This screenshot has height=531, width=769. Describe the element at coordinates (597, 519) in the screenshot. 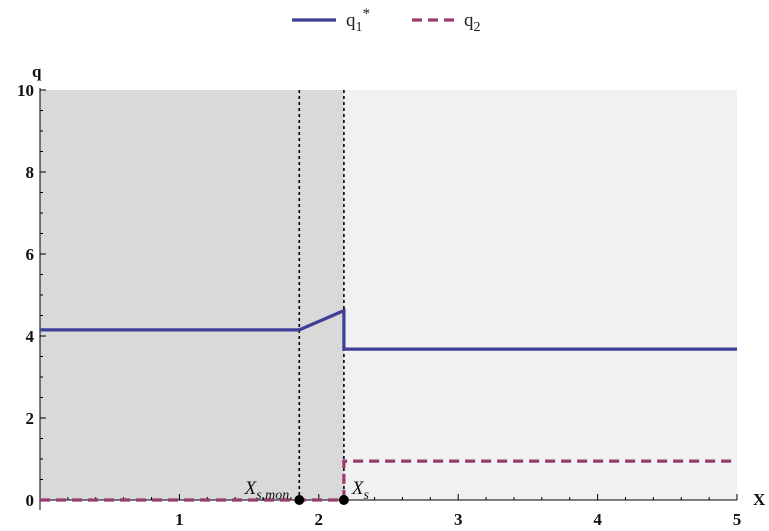

I see `x-tick-label: 4` at that location.